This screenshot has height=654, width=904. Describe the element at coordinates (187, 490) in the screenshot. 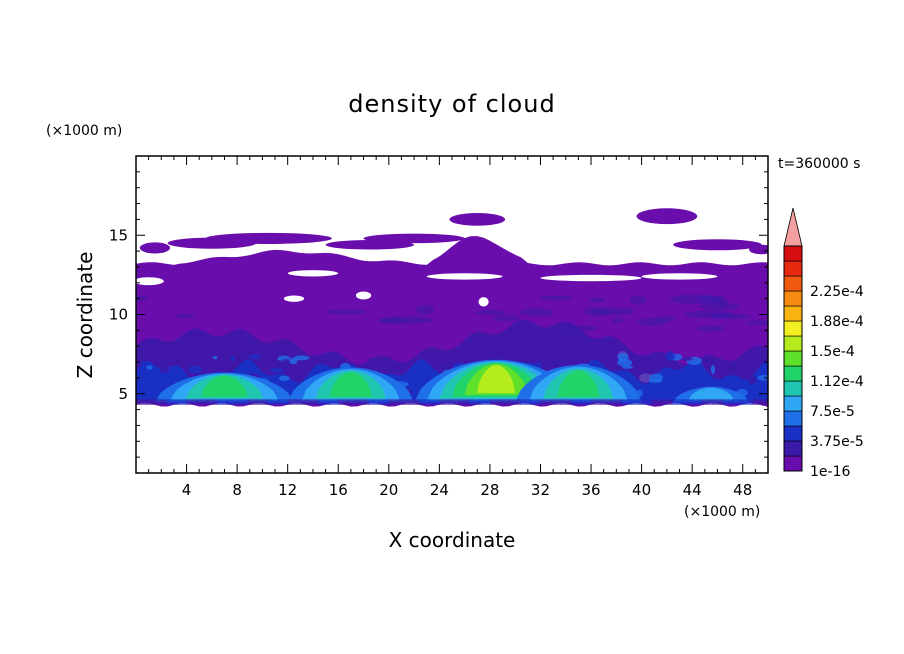

I see `x-tick-label: 4` at that location.